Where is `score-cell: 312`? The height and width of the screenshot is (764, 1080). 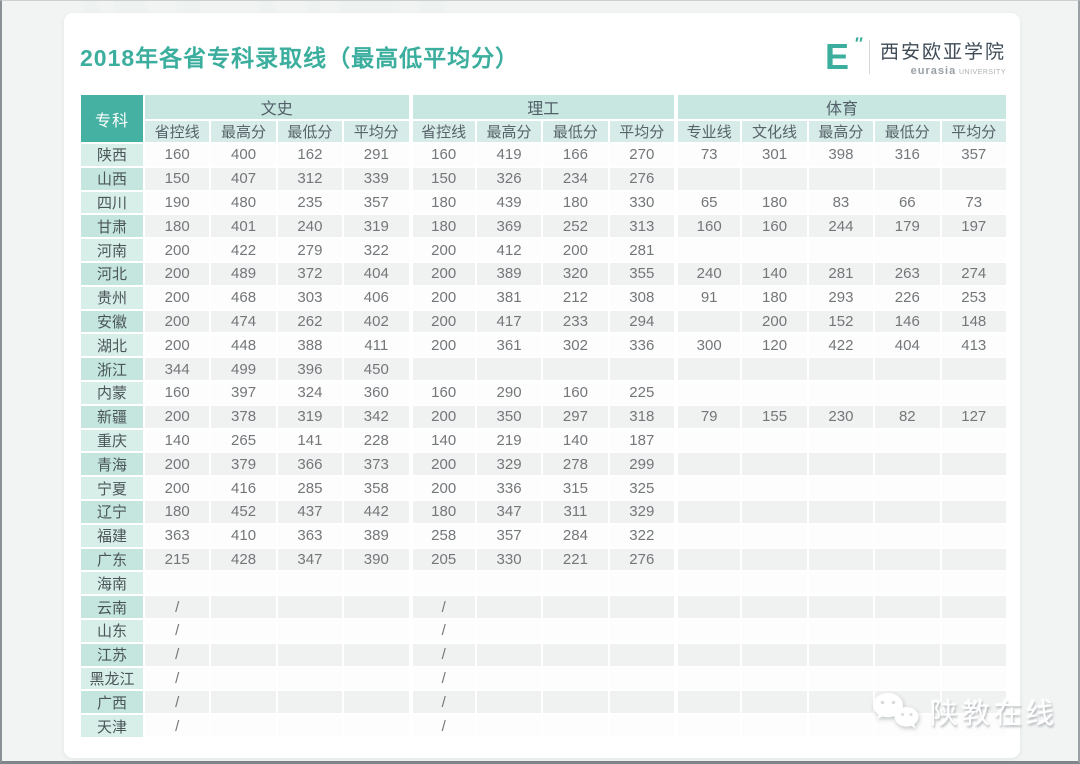
score-cell: 312 is located at coordinates (310, 178).